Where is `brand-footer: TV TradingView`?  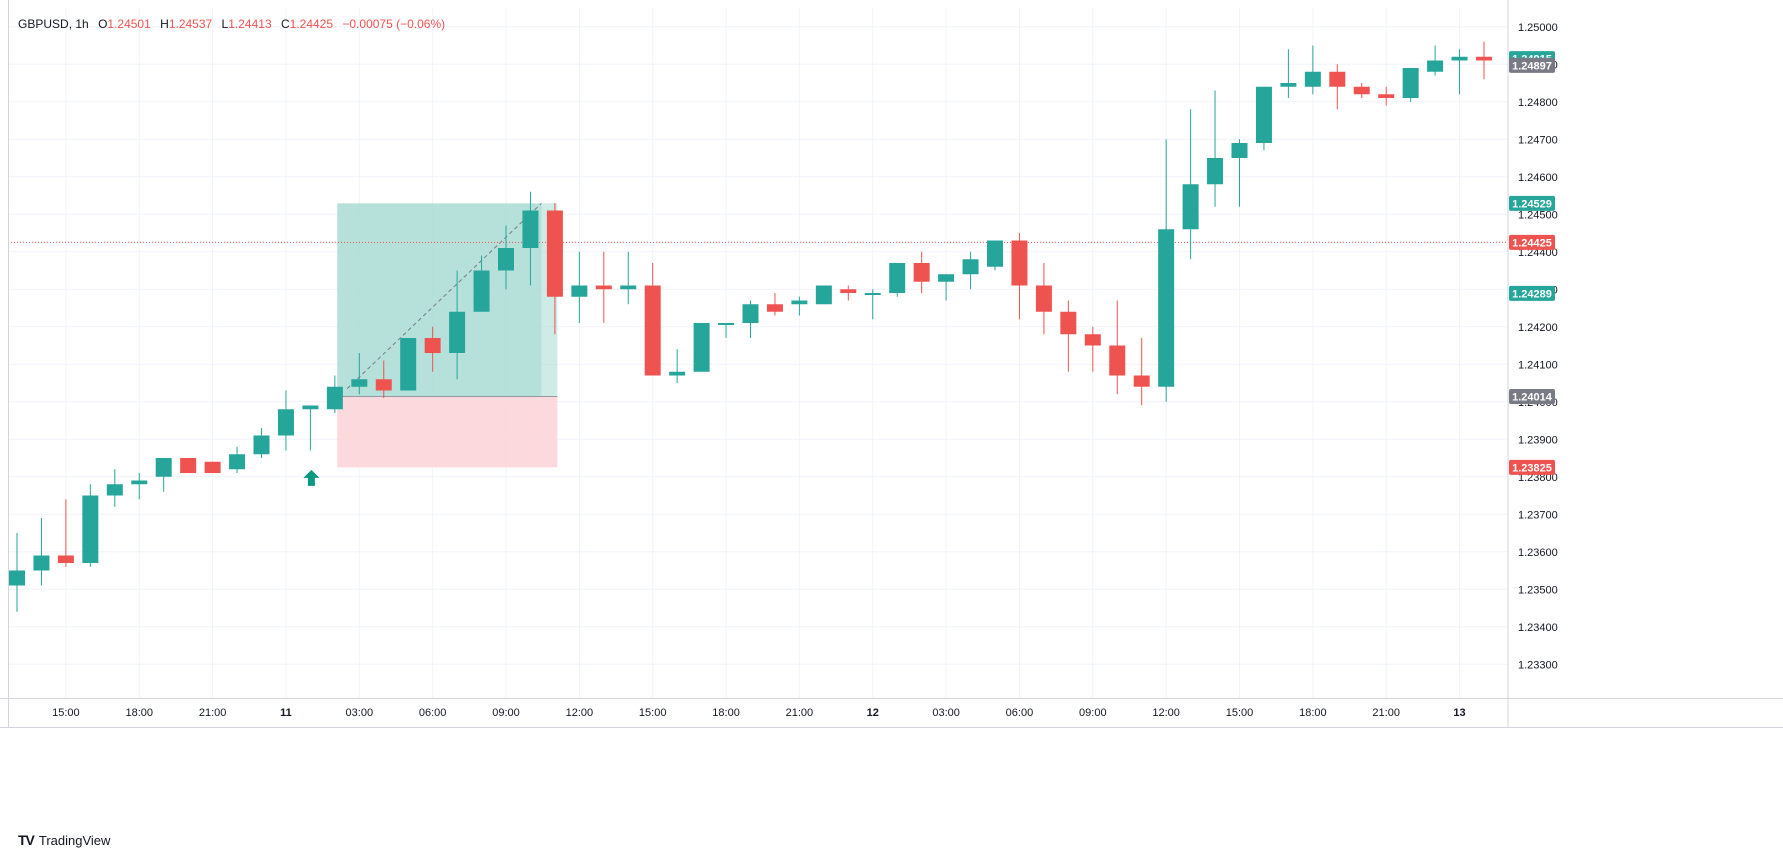
brand-footer: TV TradingView is located at coordinates (64, 840).